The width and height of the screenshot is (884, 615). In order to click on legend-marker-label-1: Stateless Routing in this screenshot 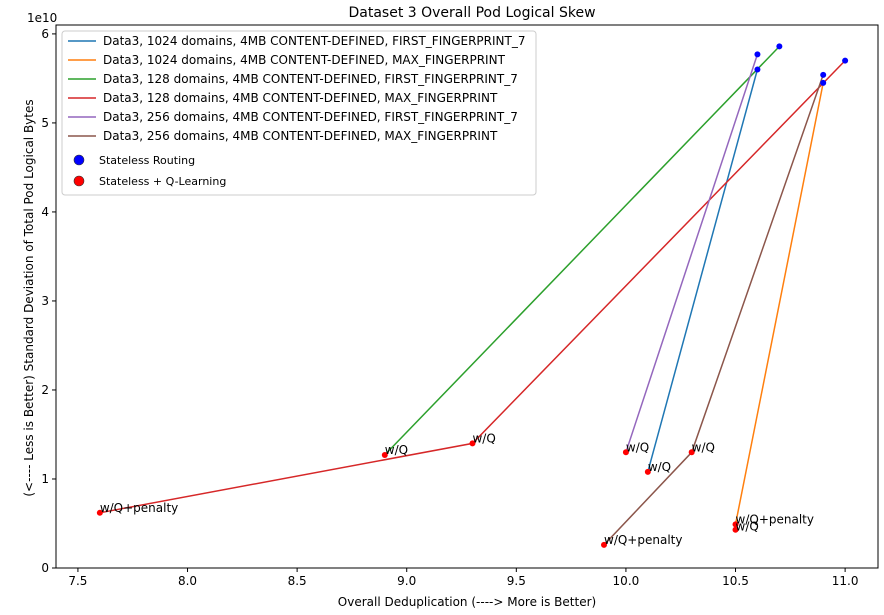, I will do `click(147, 160)`.